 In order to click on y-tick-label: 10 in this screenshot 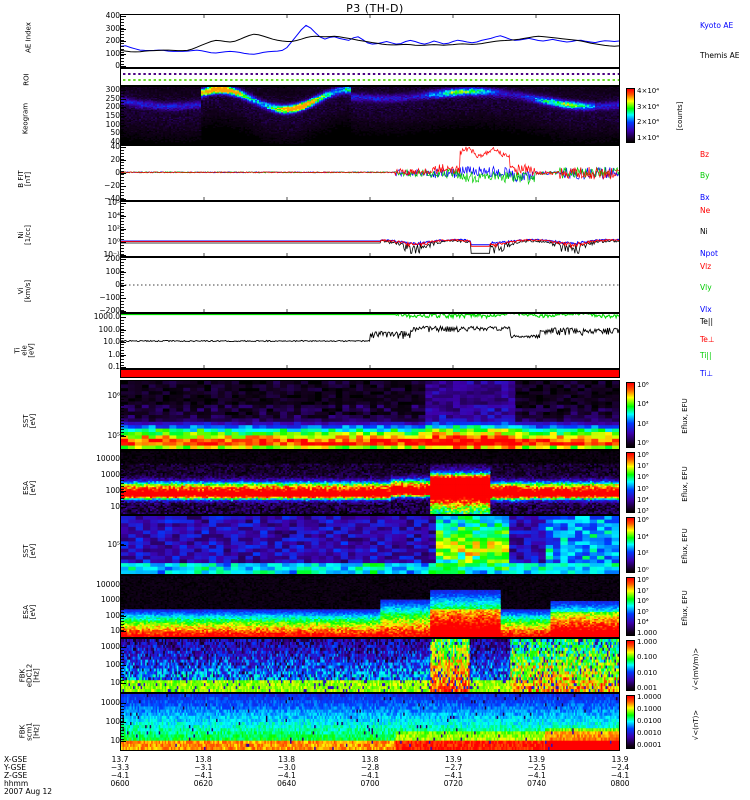, I will do `click(97, 631)`.